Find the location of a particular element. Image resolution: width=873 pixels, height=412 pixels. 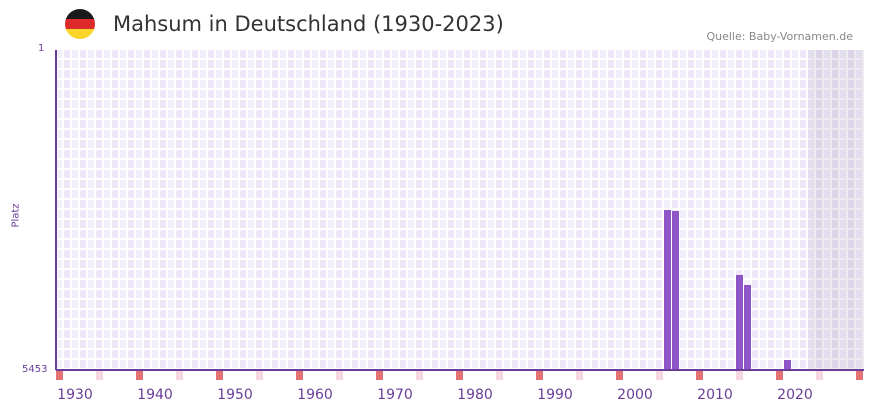

x-tick-label: 2020 is located at coordinates (795, 395).